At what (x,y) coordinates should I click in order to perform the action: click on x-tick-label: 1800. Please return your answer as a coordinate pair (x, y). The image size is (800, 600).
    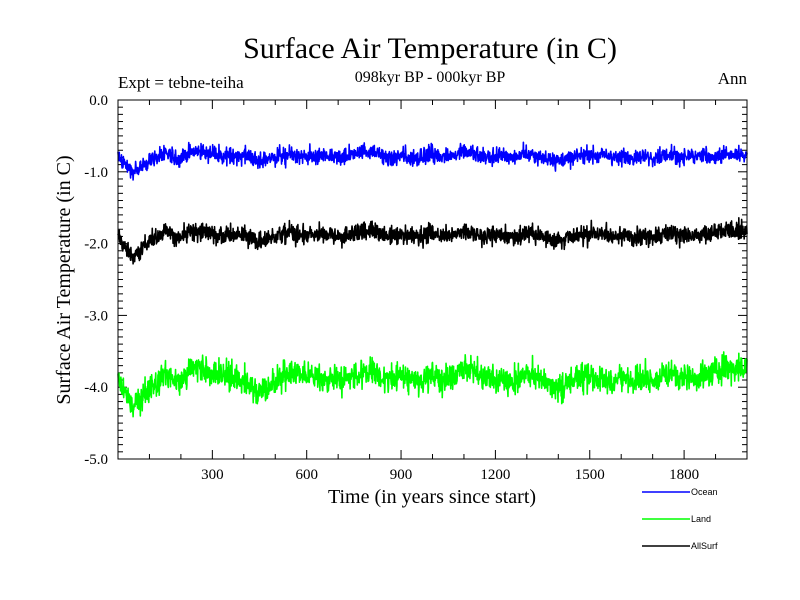
    Looking at the image, I should click on (684, 475).